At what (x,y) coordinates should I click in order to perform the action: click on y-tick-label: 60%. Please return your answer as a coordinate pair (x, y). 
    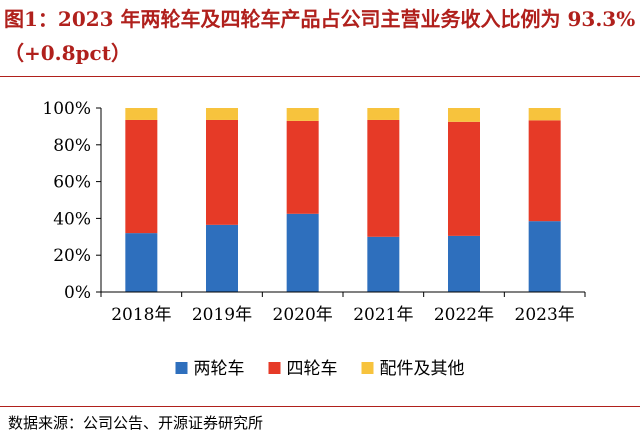
    Looking at the image, I should click on (72, 183).